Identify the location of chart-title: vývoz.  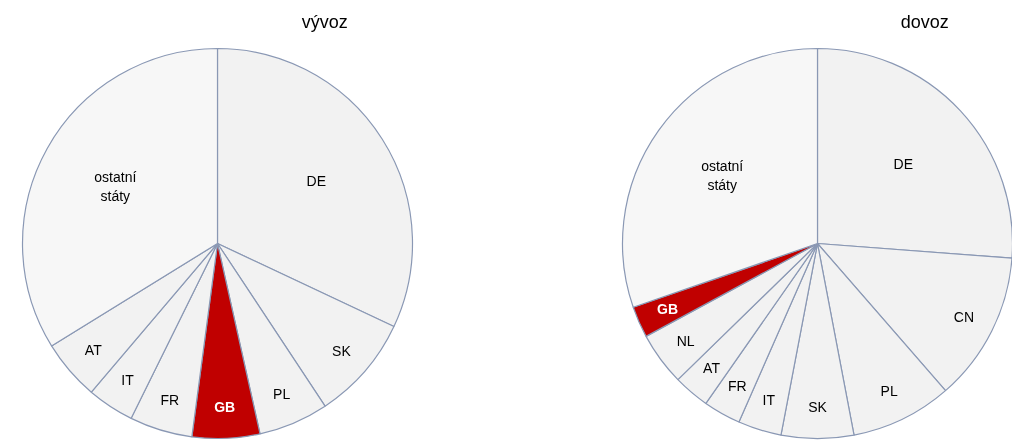
(324, 21).